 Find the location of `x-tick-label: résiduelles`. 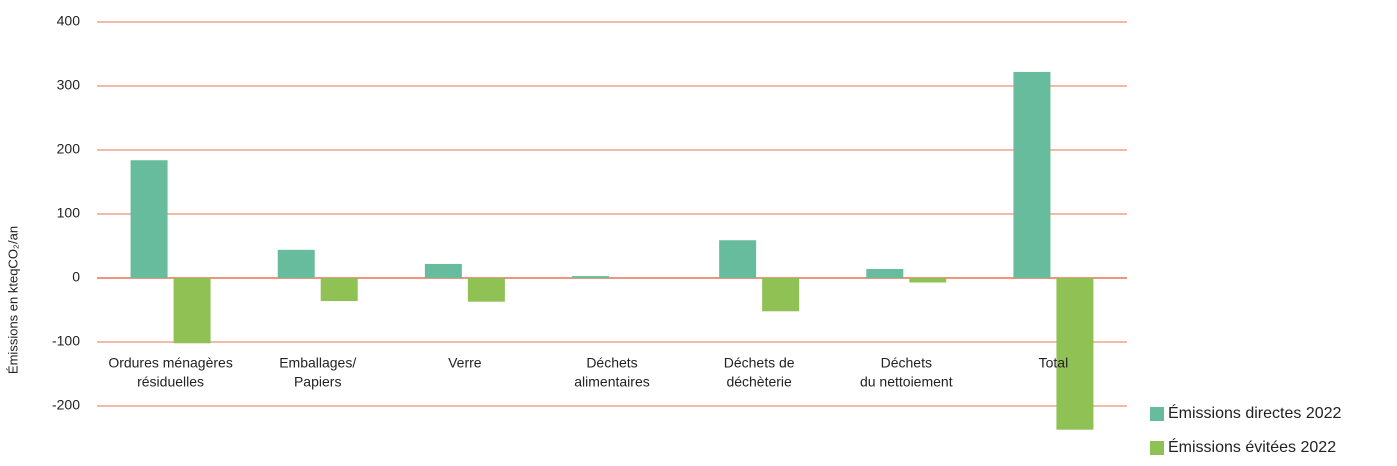

x-tick-label: résiduelles is located at coordinates (170, 382).